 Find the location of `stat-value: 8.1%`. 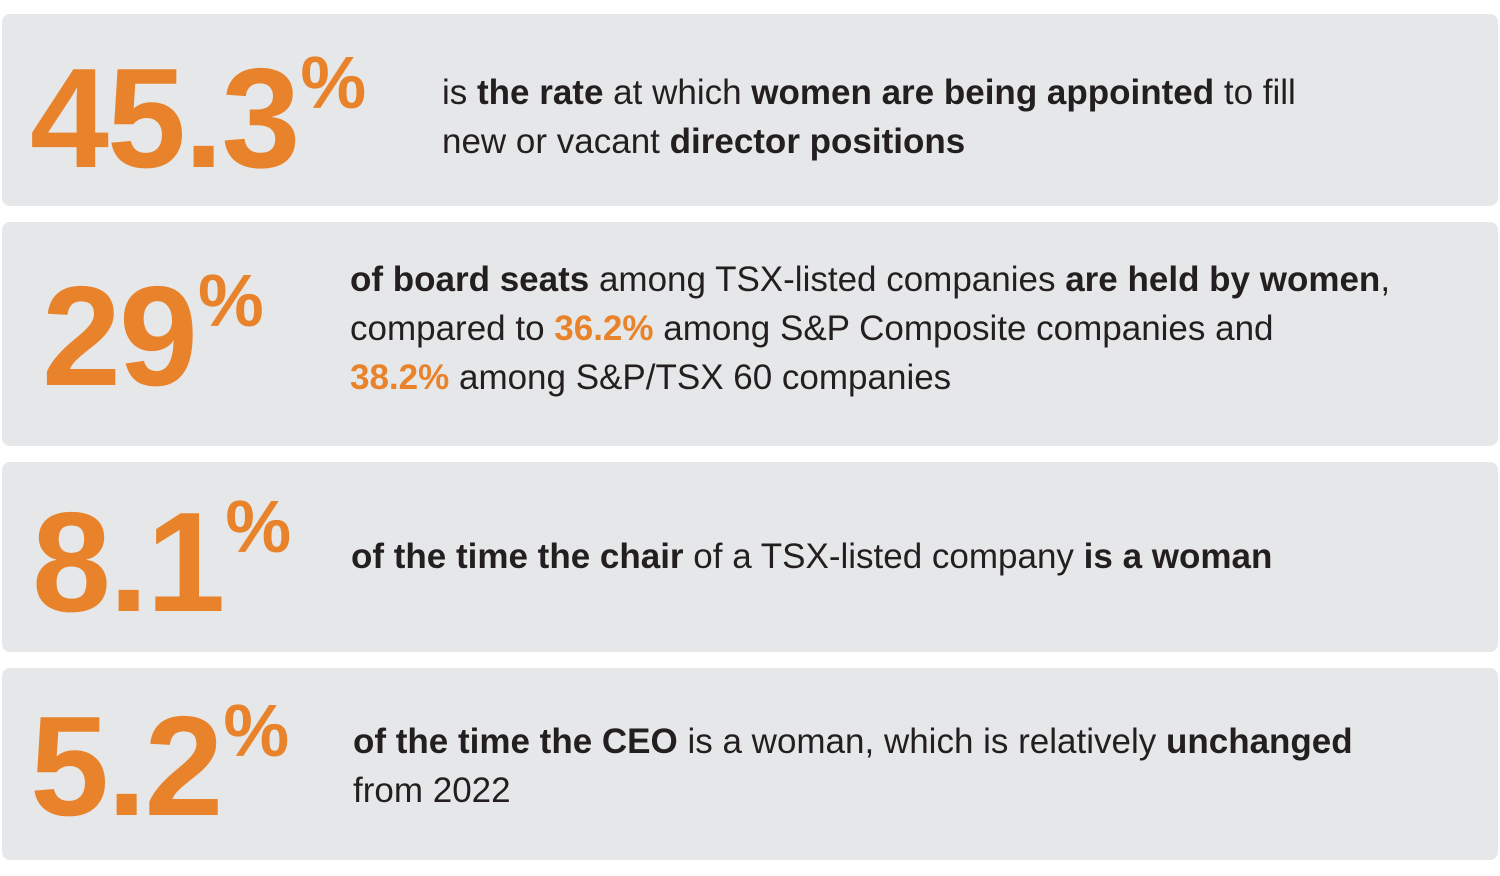

stat-value: 8.1% is located at coordinates (162, 559).